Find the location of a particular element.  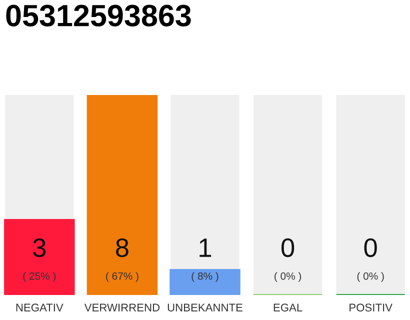

chart-title: 05312593863 is located at coordinates (98, 15).